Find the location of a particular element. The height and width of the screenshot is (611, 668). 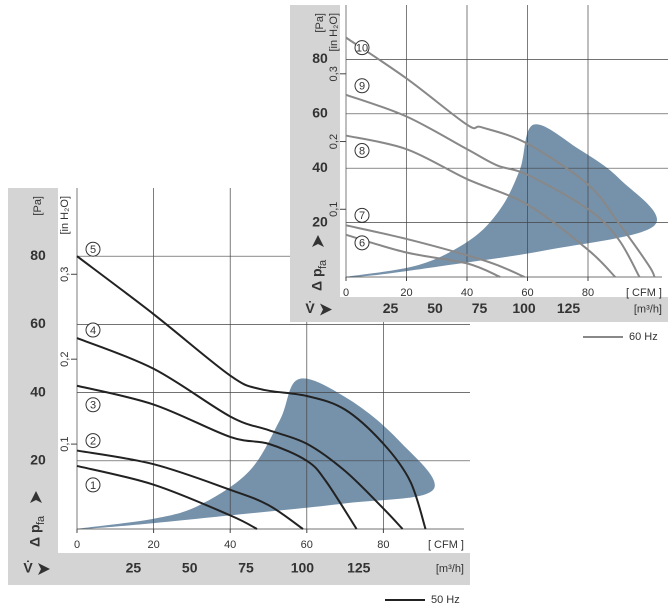

curve-label: 6 is located at coordinates (362, 244).